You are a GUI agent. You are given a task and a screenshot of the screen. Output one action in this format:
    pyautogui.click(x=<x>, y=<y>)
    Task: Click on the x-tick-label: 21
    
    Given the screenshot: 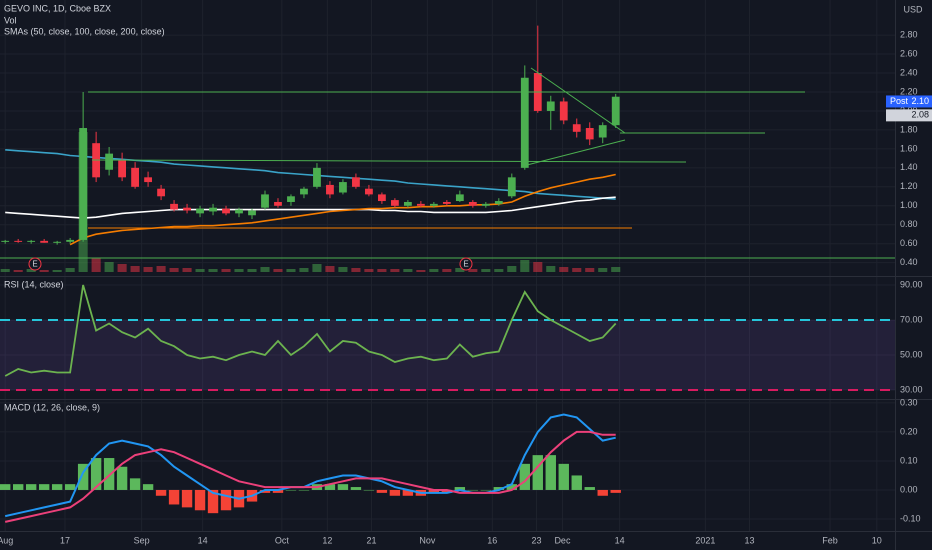 What is the action you would take?
    pyautogui.click(x=372, y=540)
    